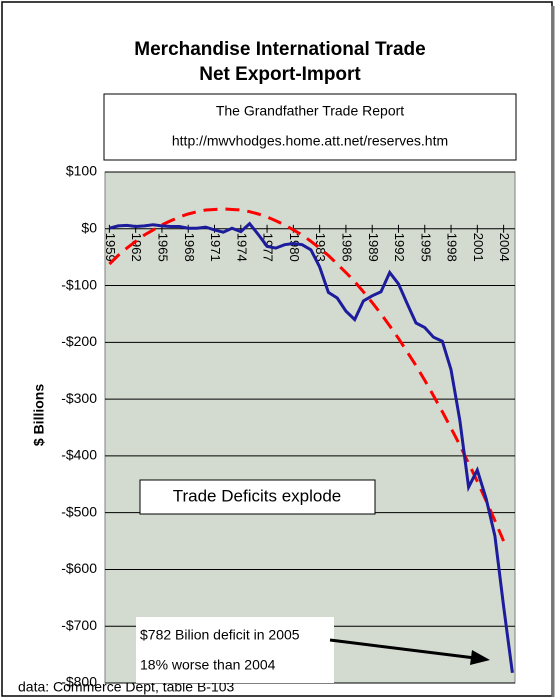  Describe the element at coordinates (480, 657) in the screenshot. I see `arrow-head` at that location.